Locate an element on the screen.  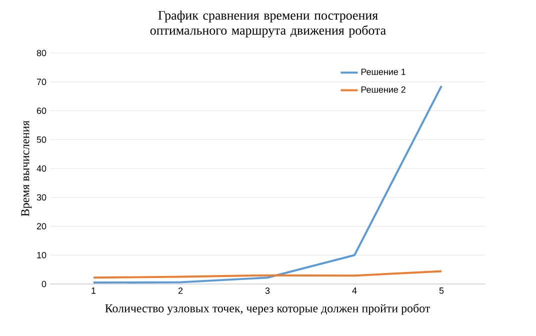
y-axis-title: Время вычисления is located at coordinates (26, 168).